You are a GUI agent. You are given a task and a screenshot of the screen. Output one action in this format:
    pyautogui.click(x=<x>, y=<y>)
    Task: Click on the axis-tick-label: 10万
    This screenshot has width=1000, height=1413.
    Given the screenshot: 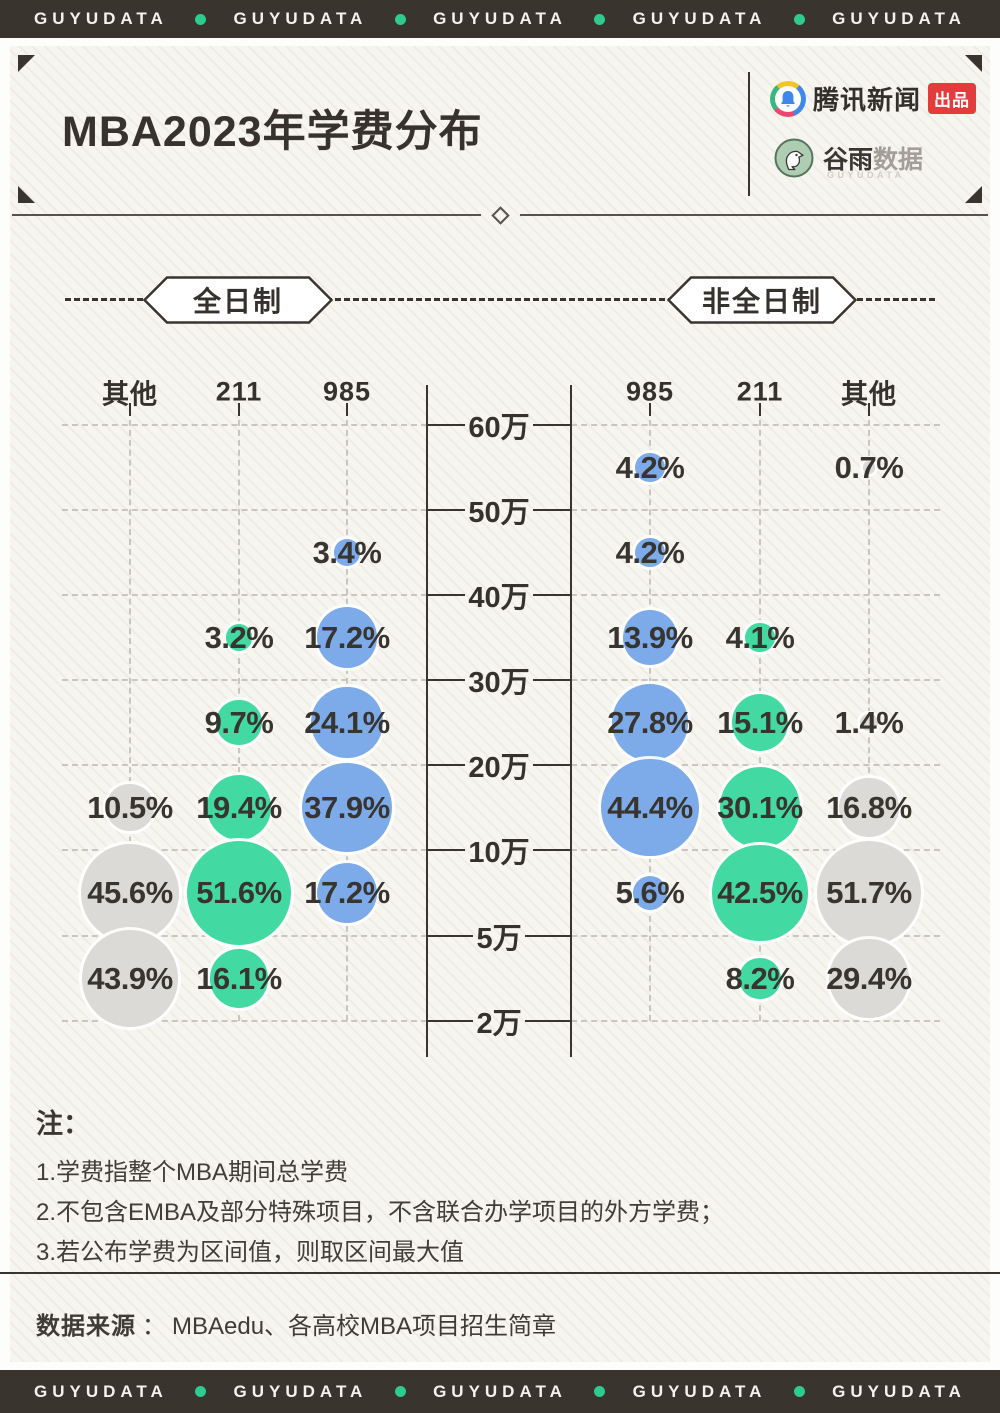 What is the action you would take?
    pyautogui.click(x=499, y=853)
    